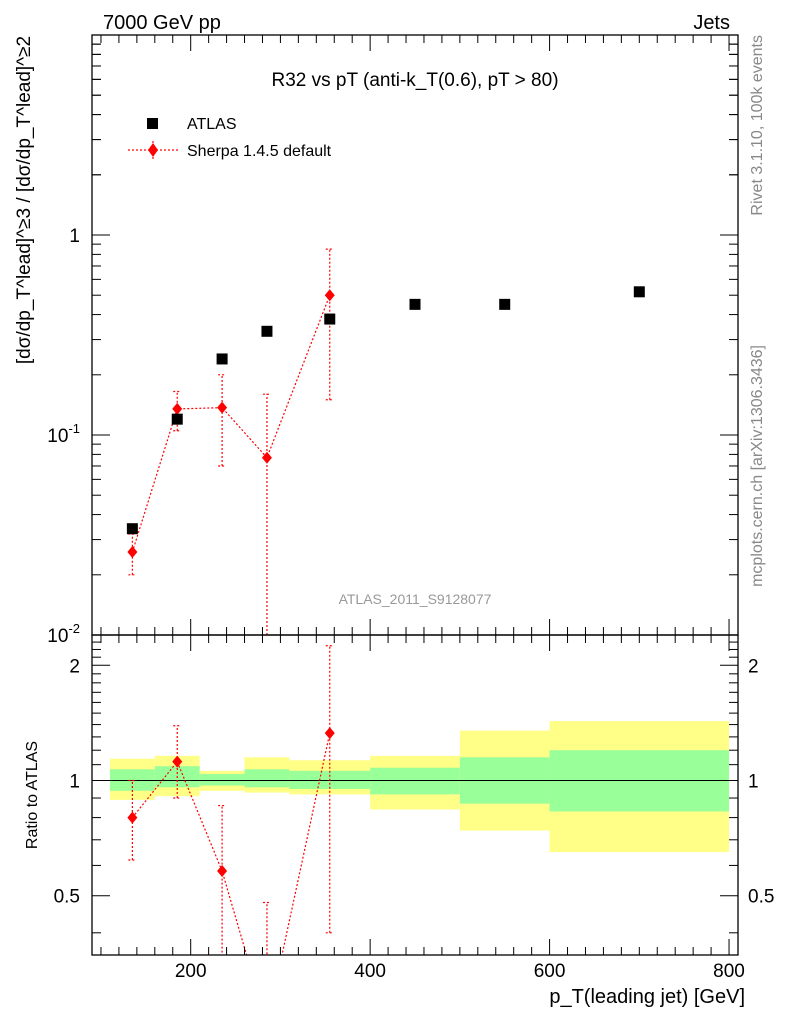 This screenshot has width=786, height=1024. Describe the element at coordinates (761, 897) in the screenshot. I see `ratio-y-tick-label-right: 0.5` at that location.